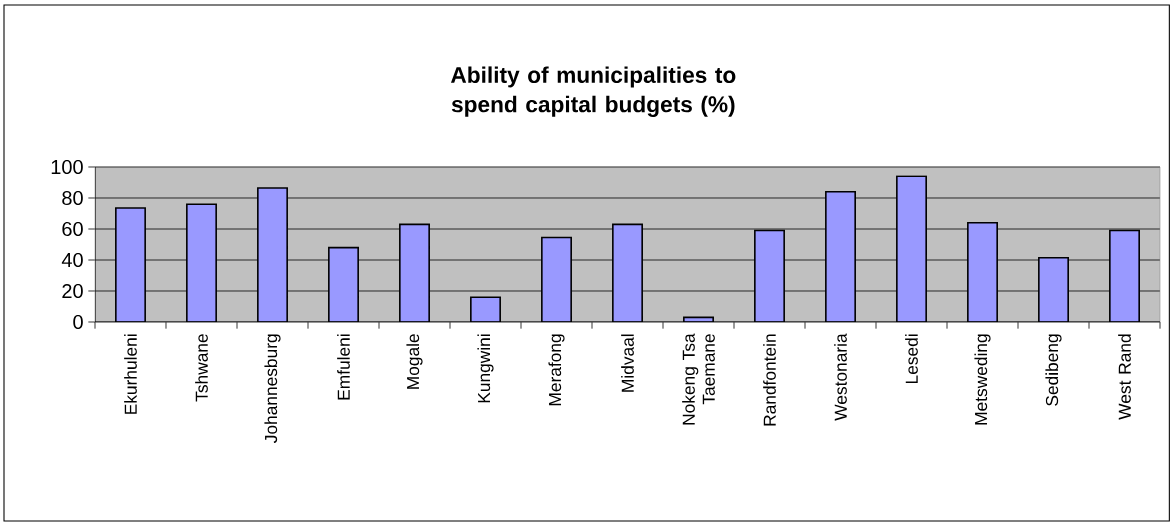 The width and height of the screenshot is (1175, 525). I want to click on y-tick-label: 40, so click(72, 260).